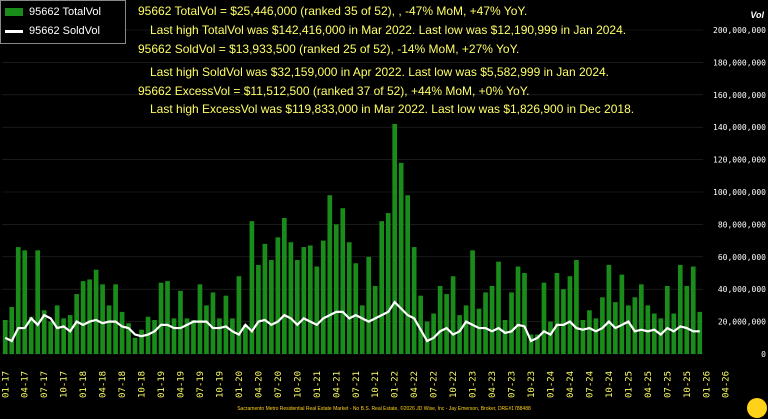 The image size is (768, 419). I want to click on x-tick-label: 04-25, so click(649, 384).